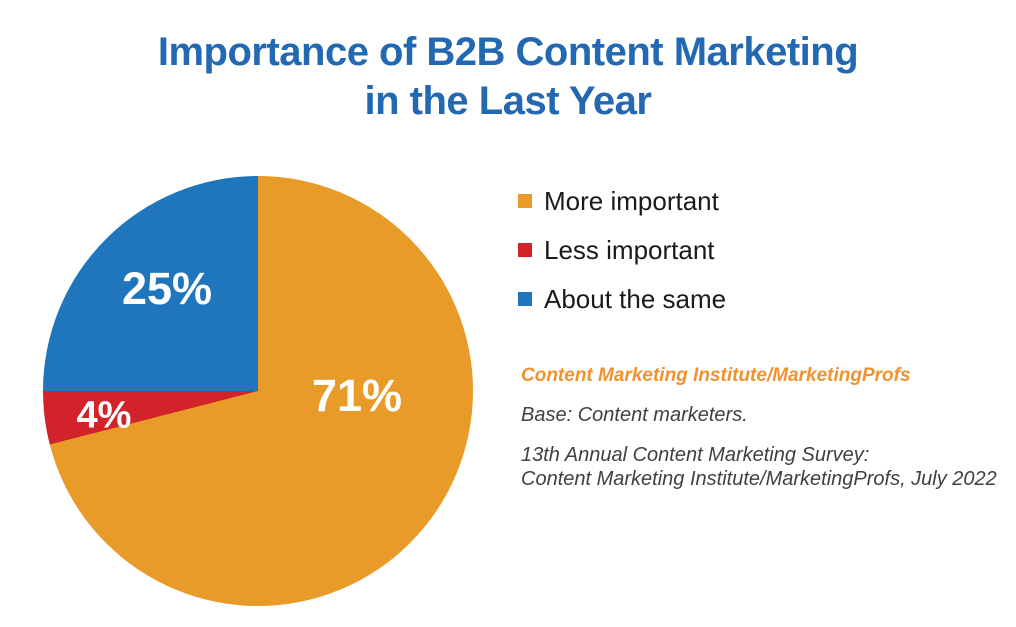 The width and height of the screenshot is (1016, 627). I want to click on source-survey-line1: 13th Annual Content Marketing Survey:, so click(695, 455).